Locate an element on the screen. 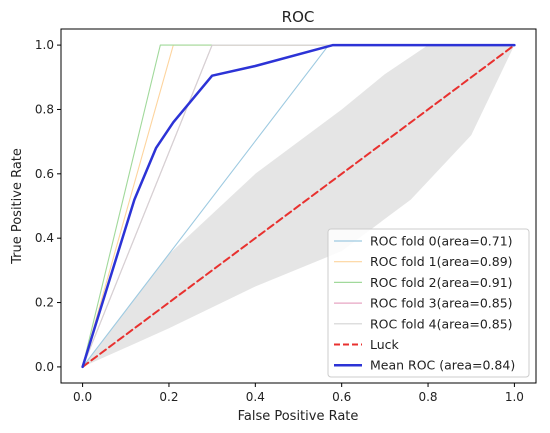 The height and width of the screenshot is (433, 550). y-tick-label: 0.2 is located at coordinates (44, 303).